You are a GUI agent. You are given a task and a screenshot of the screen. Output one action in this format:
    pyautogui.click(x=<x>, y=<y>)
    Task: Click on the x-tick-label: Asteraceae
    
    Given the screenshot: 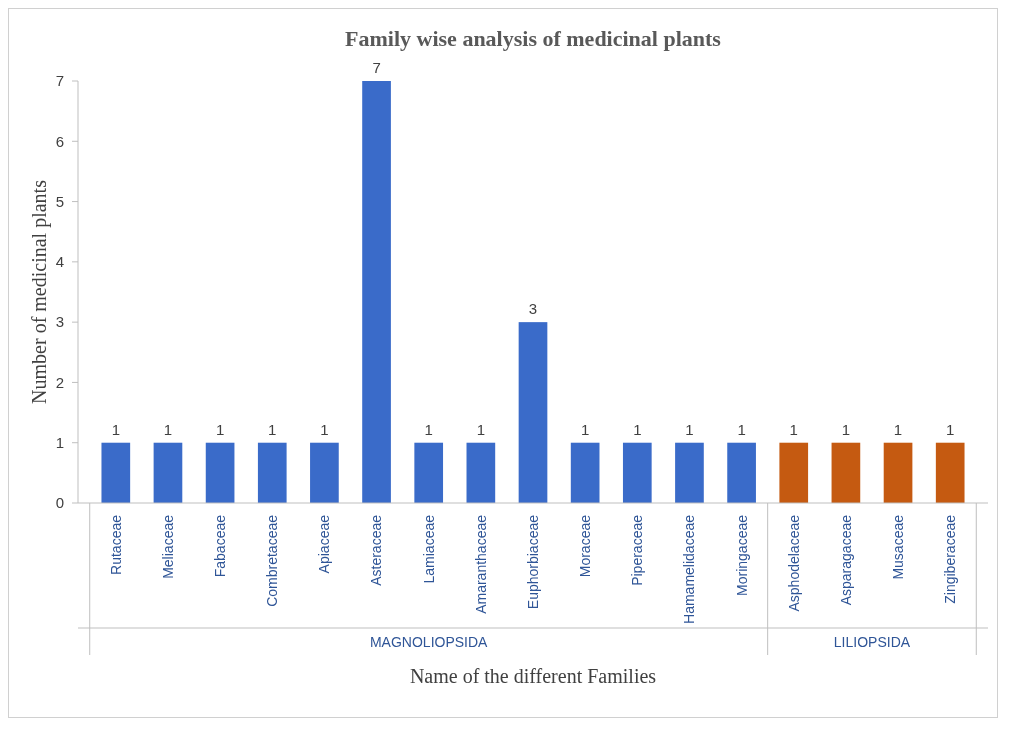 What is the action you would take?
    pyautogui.click(x=376, y=550)
    